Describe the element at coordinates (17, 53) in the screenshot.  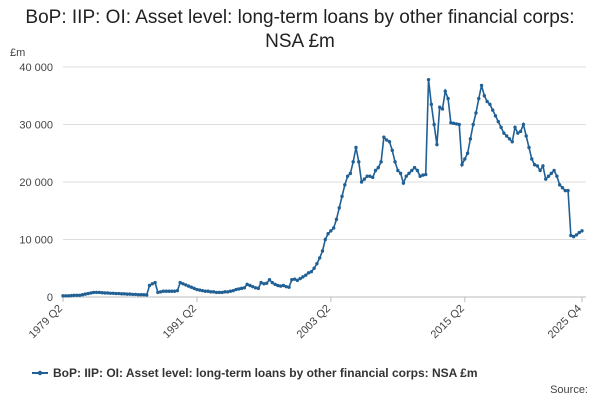
I see `y-unit: £m` at that location.